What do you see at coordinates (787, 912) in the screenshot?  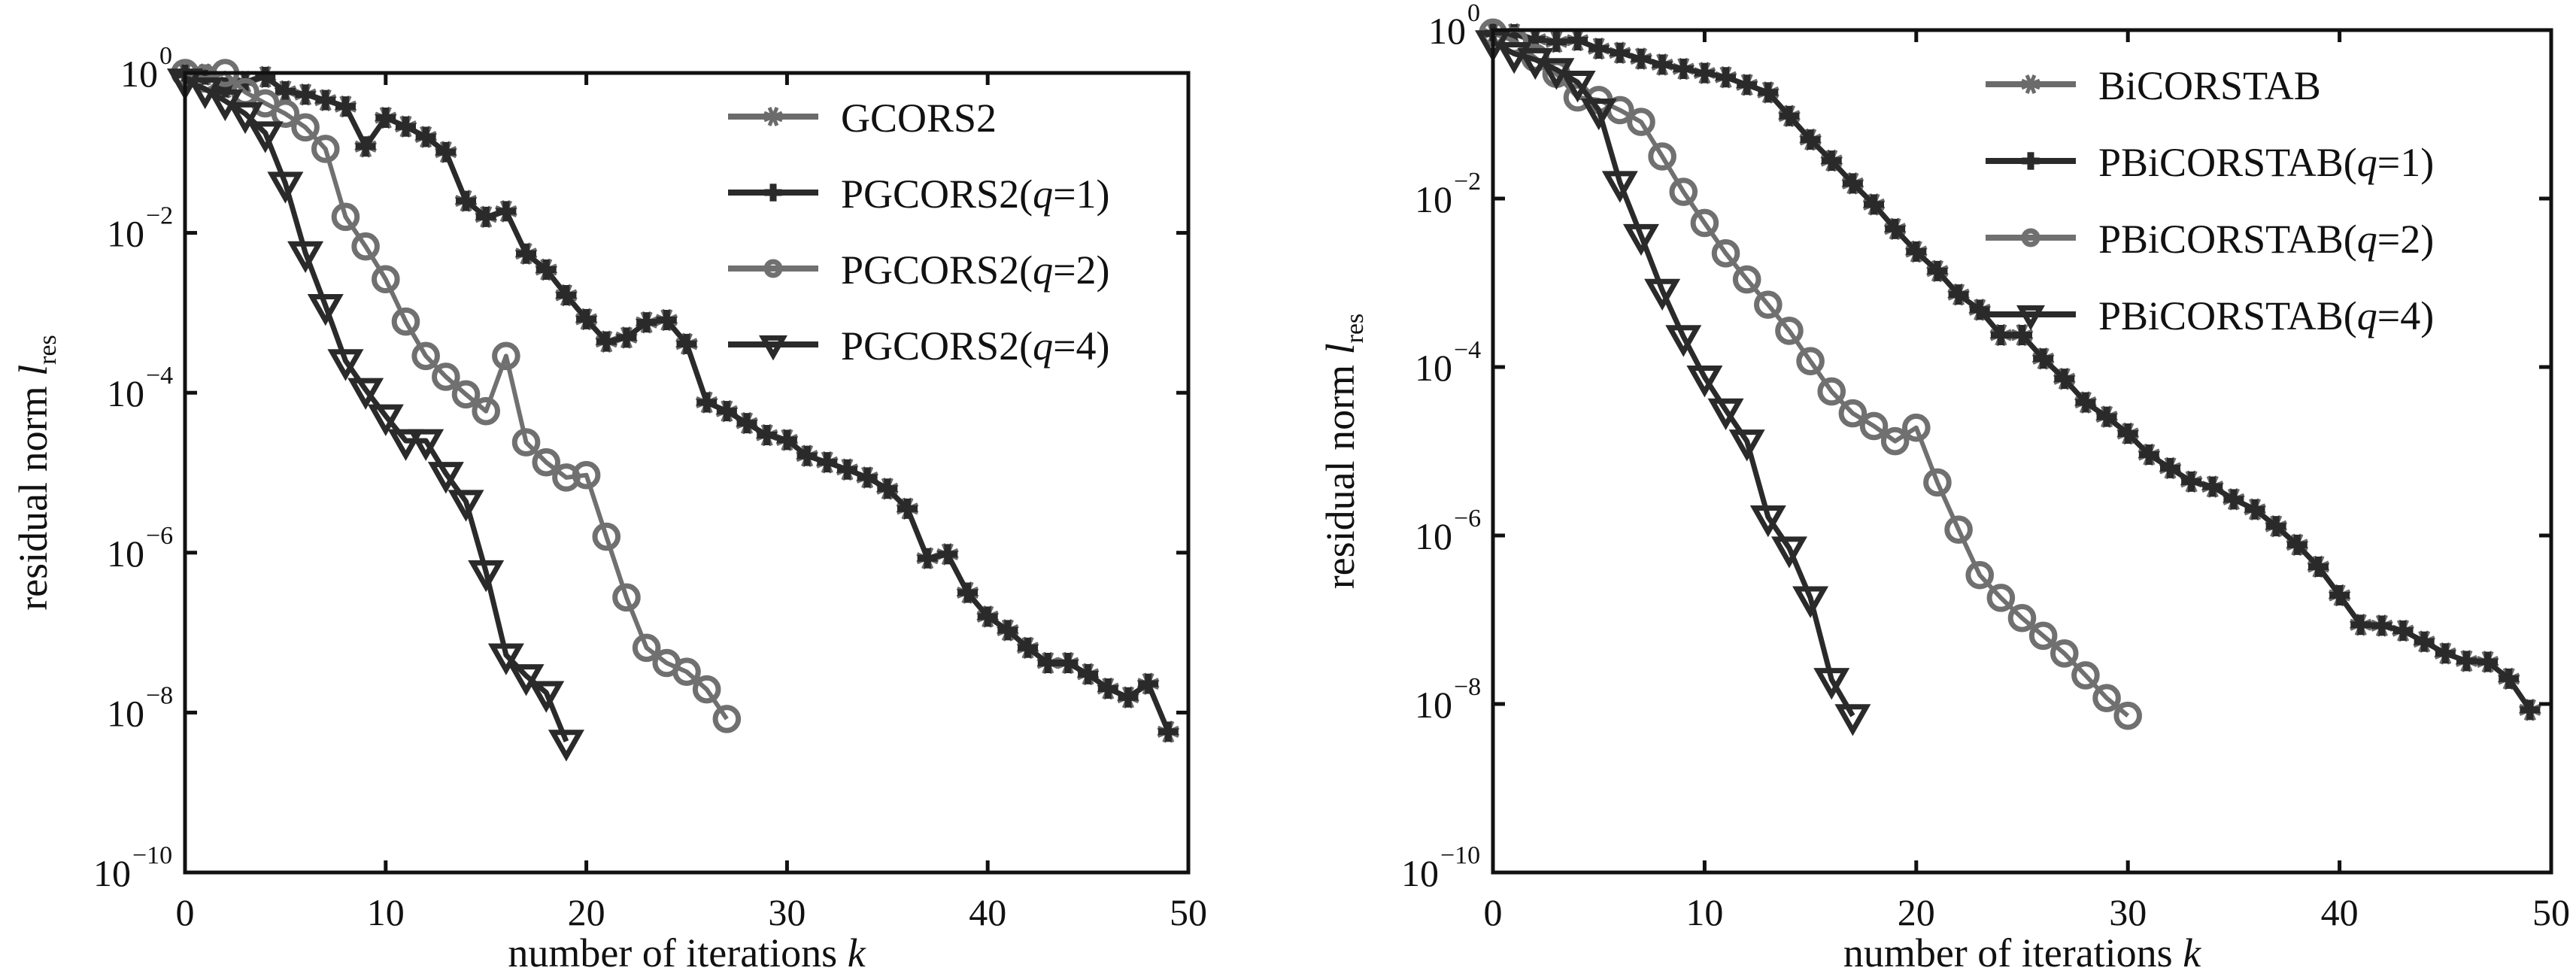 I see `x-tick-label: 30` at bounding box center [787, 912].